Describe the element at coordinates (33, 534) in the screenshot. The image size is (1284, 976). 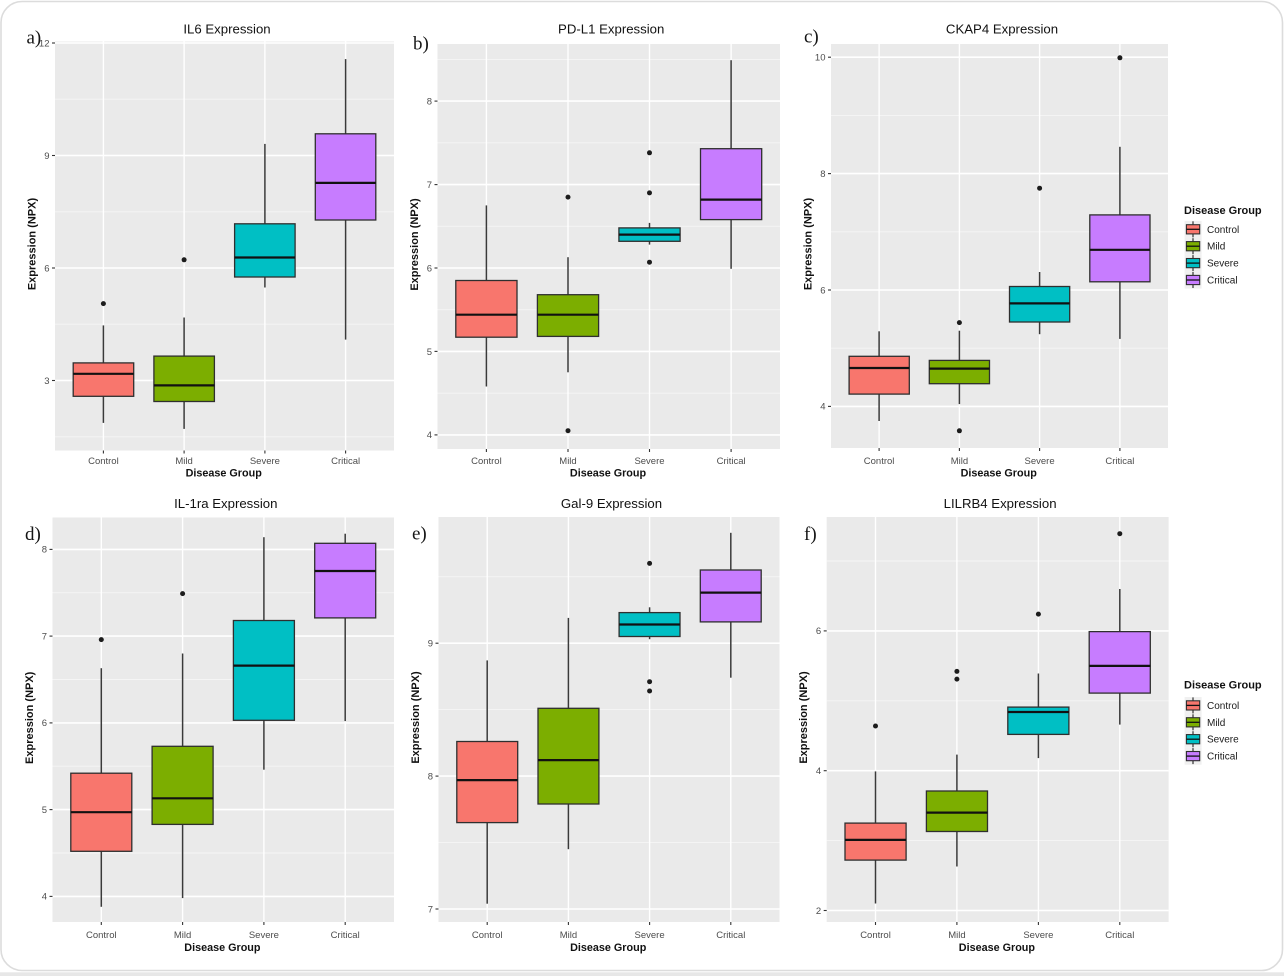
I see `svg-text: d)` at that location.